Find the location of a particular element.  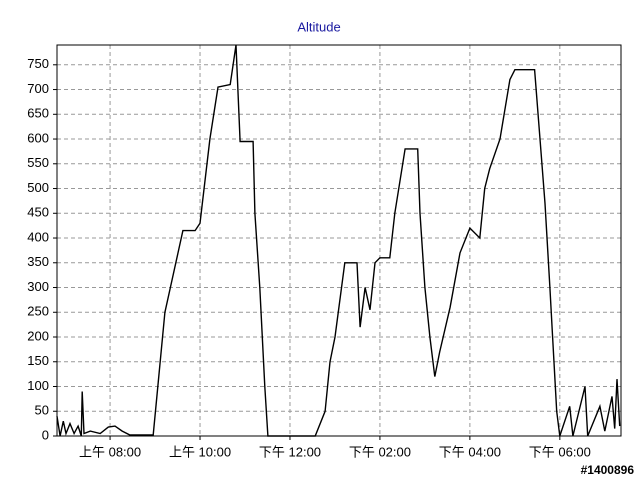

watermark: #1400896 is located at coordinates (608, 470).